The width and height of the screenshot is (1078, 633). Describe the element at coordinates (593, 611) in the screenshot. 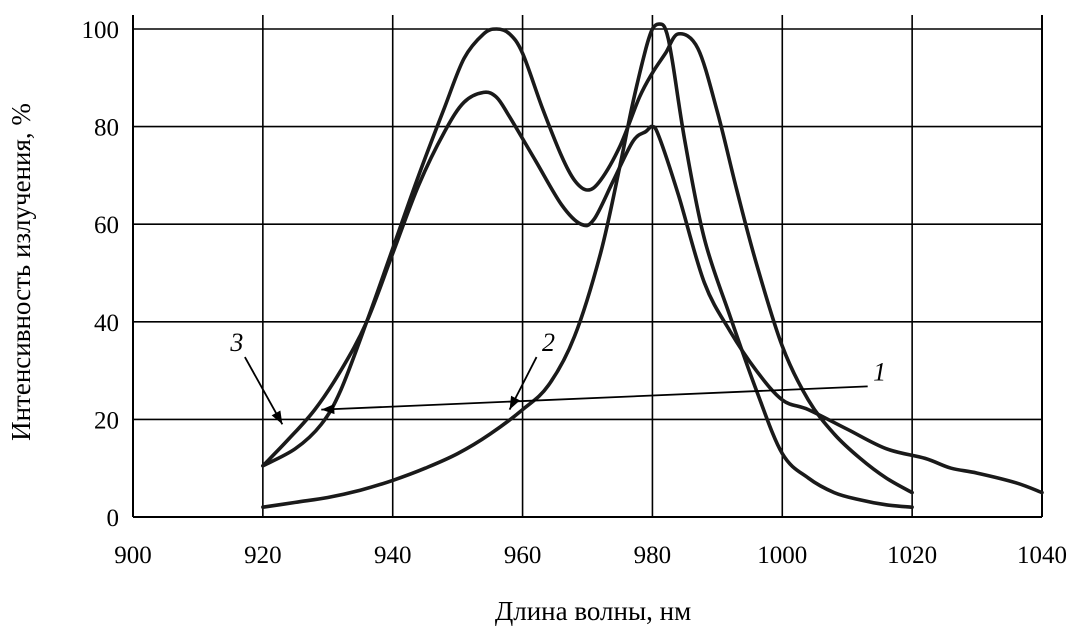

I see `x-axis-title: Длина волны, нм` at that location.